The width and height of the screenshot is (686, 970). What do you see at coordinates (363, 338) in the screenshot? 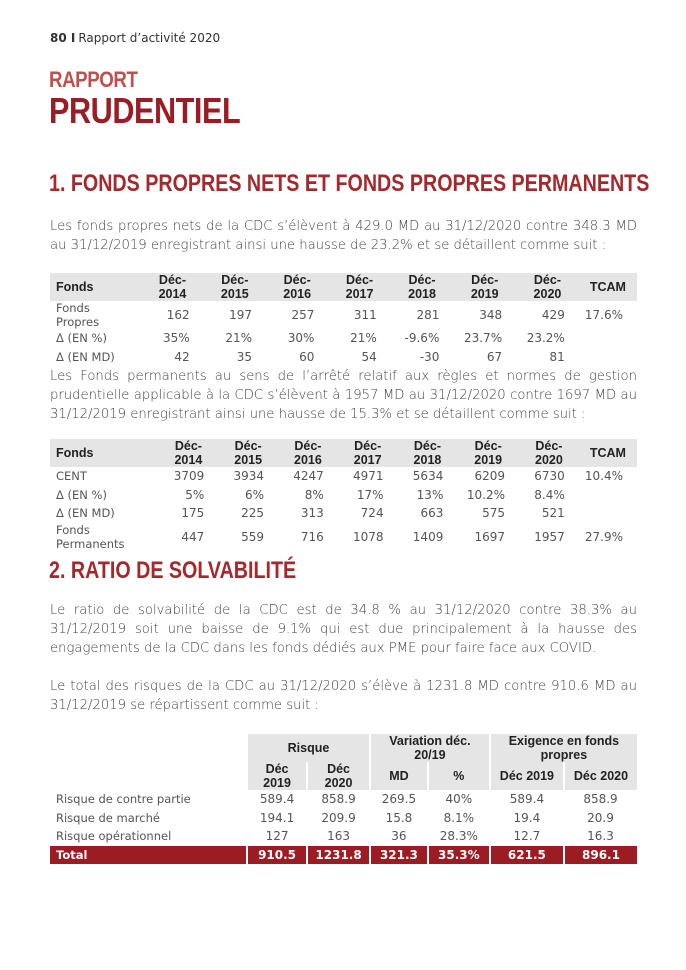
I see `table-cell: 21%` at bounding box center [363, 338].